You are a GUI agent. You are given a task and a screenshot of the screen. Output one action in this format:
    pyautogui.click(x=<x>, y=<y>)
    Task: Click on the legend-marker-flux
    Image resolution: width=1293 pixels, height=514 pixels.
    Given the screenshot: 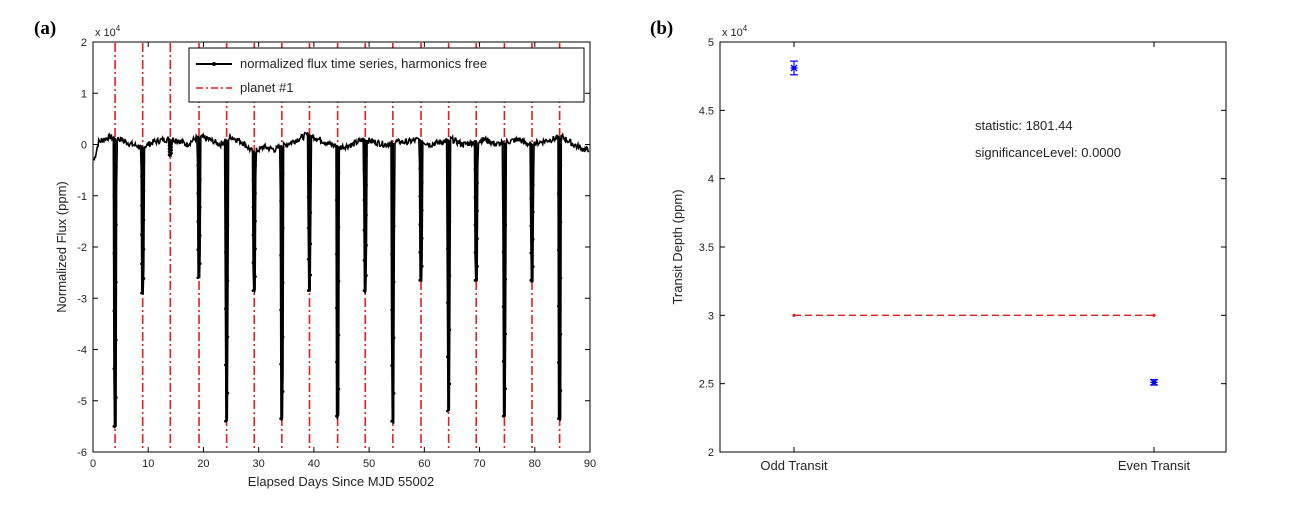 What is the action you would take?
    pyautogui.click(x=214, y=64)
    